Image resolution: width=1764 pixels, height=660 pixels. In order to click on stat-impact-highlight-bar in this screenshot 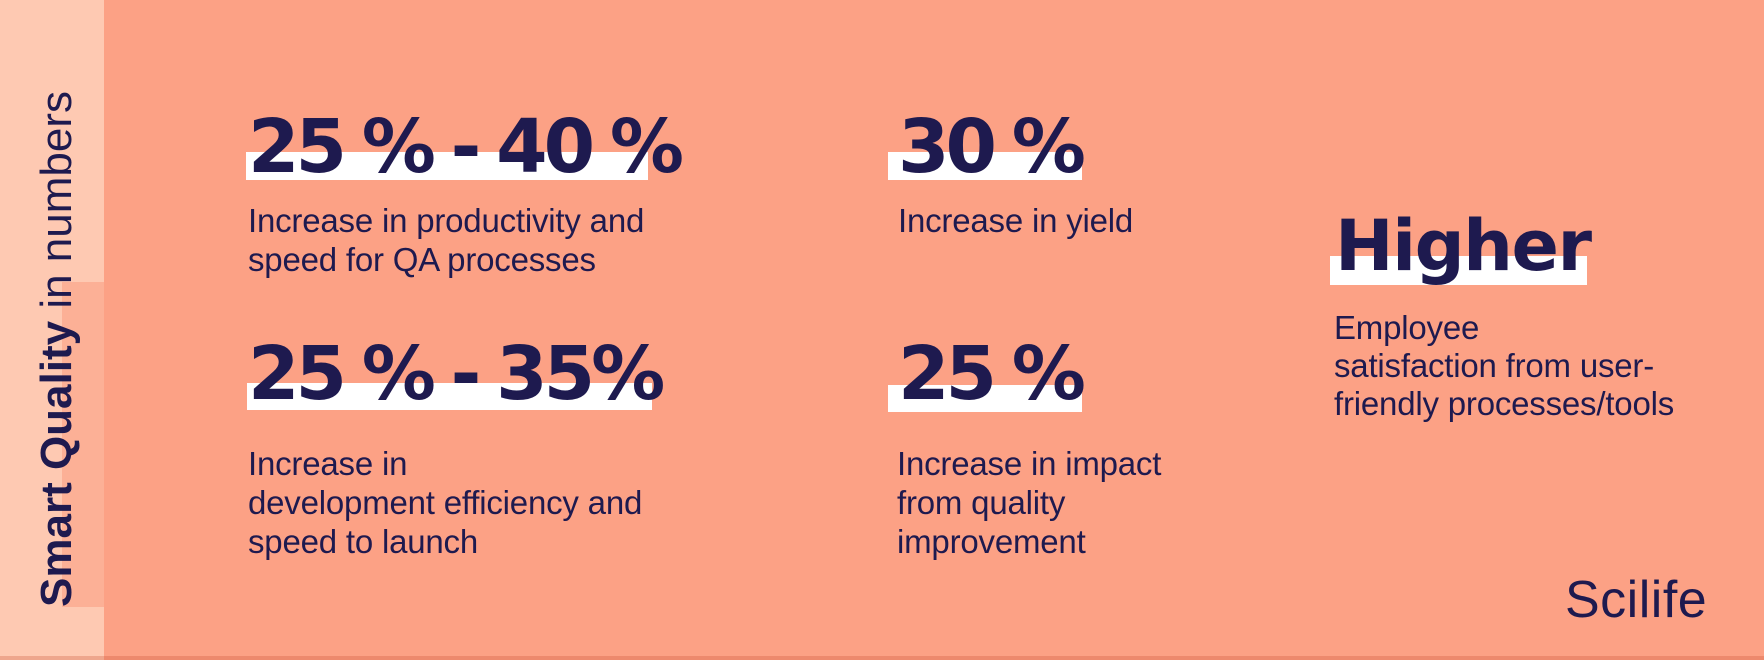, I will do `click(985, 398)`.